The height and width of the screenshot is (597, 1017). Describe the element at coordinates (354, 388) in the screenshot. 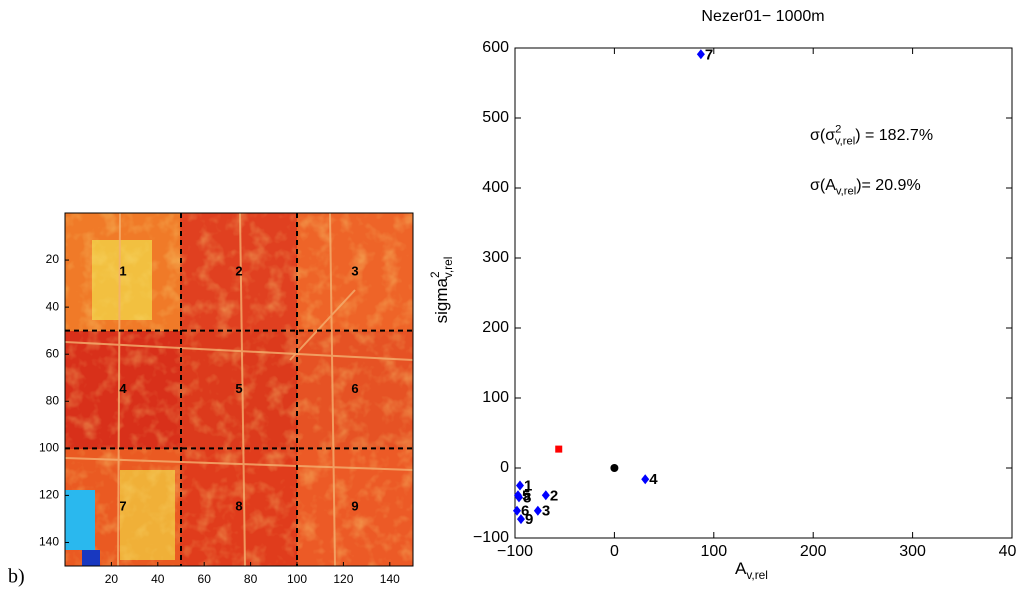

I see `region-label: 6` at that location.